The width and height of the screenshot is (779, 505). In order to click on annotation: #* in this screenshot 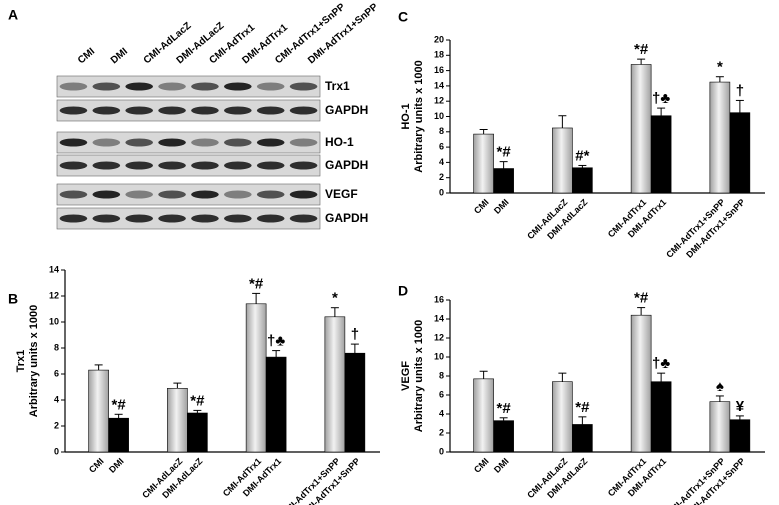, I will do `click(582, 155)`.